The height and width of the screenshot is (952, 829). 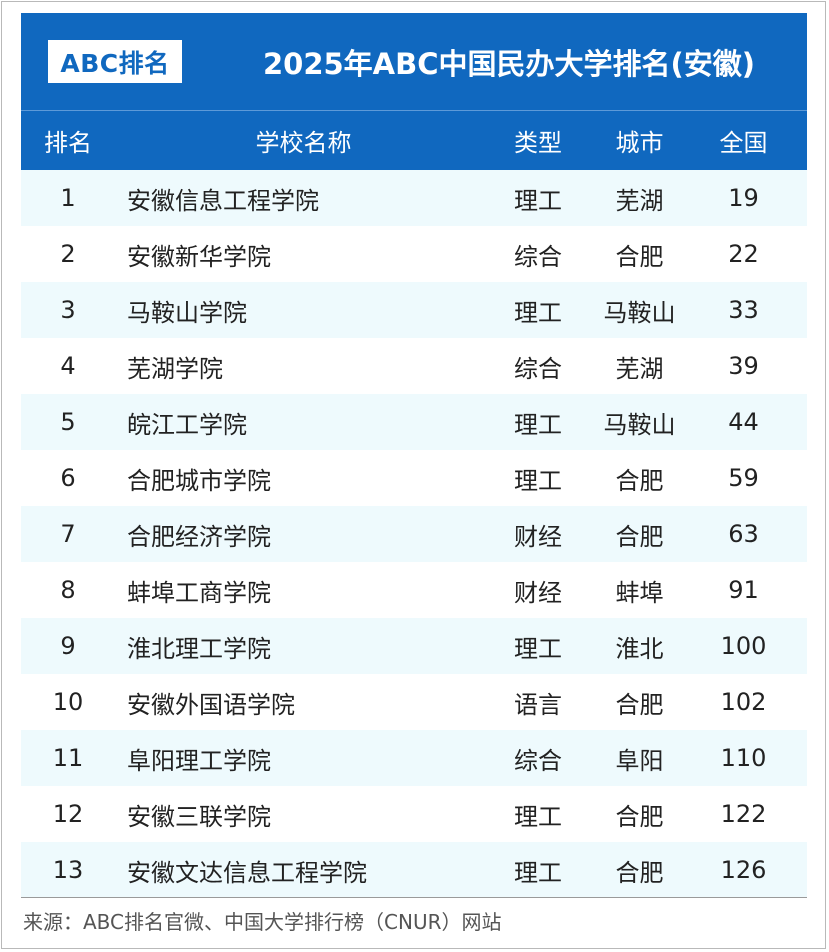 What do you see at coordinates (187, 312) in the screenshot?
I see `cell-name: 马鞍山学院` at bounding box center [187, 312].